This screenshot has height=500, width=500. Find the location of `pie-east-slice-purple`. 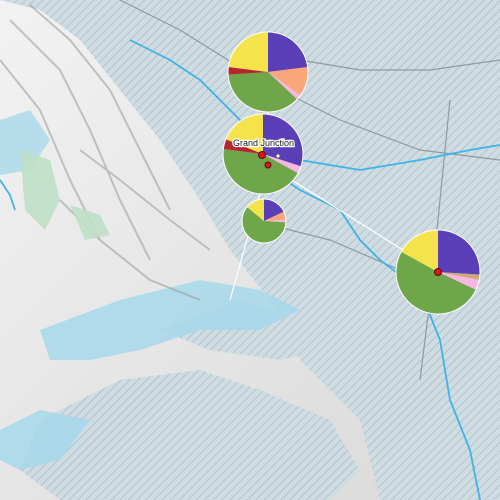

pie-east-slice-purple is located at coordinates (459, 252).